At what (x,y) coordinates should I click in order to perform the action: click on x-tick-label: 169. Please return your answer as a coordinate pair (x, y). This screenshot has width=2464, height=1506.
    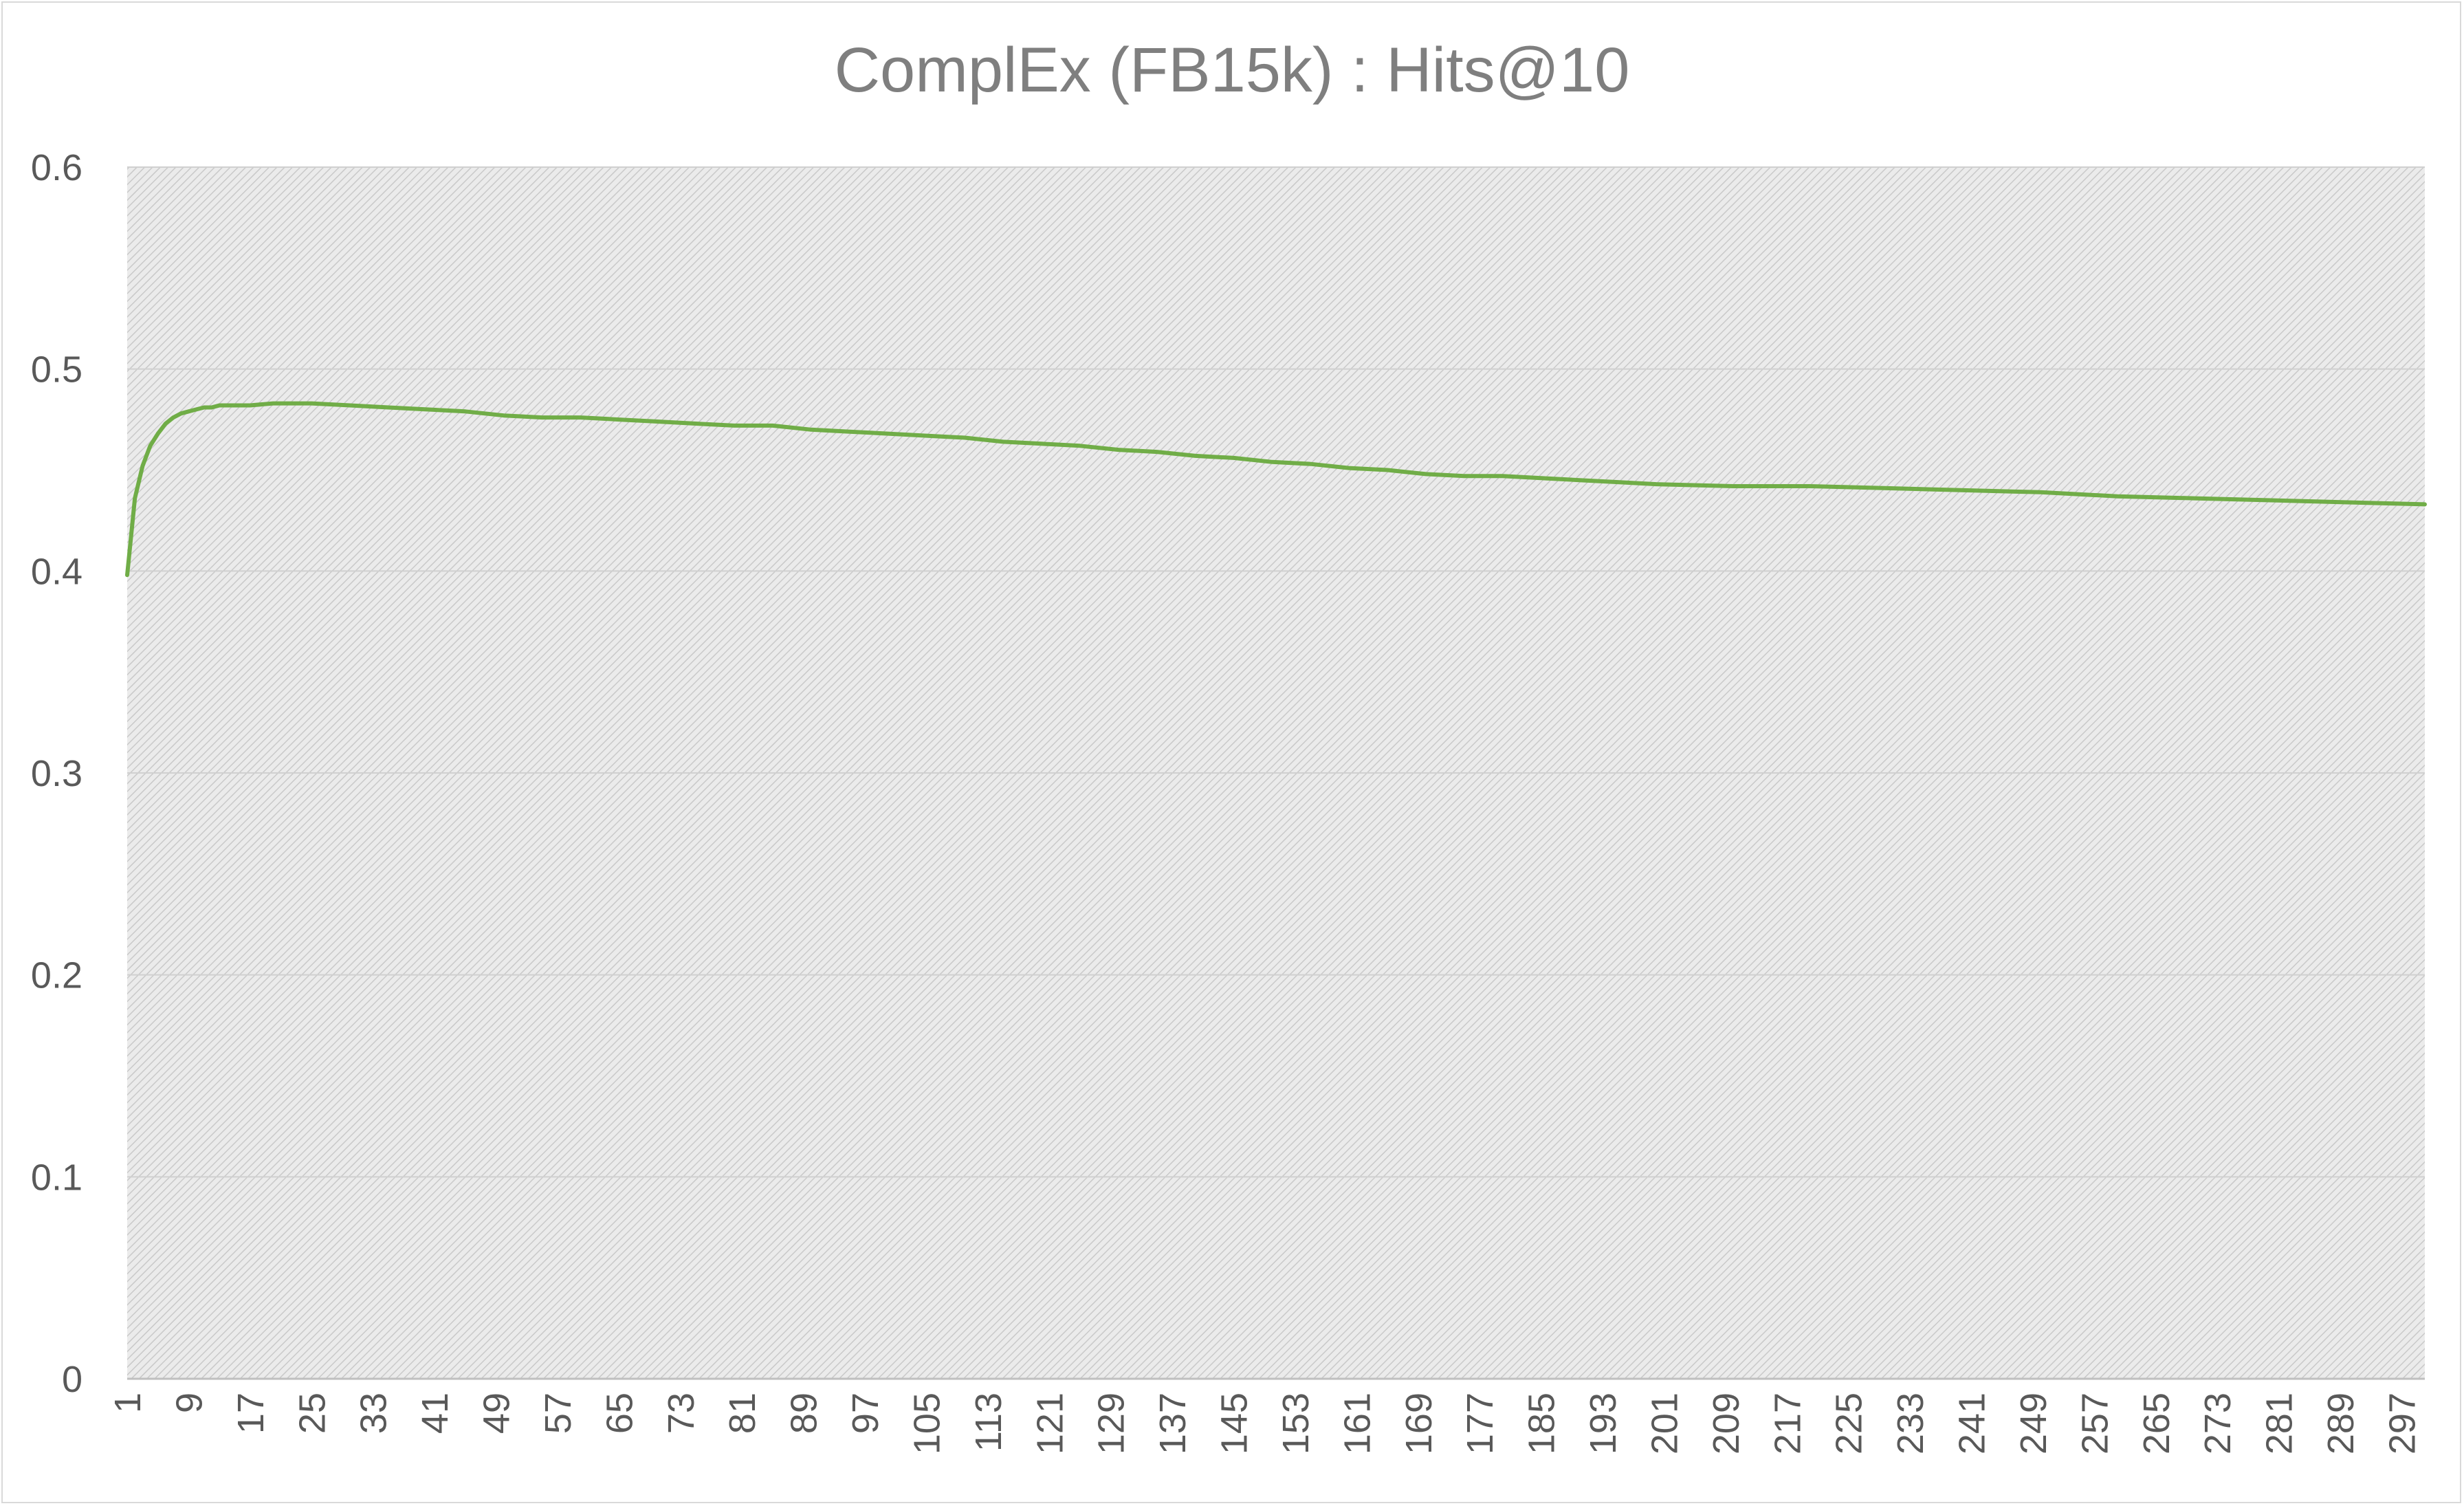
    Looking at the image, I should click on (1419, 1423).